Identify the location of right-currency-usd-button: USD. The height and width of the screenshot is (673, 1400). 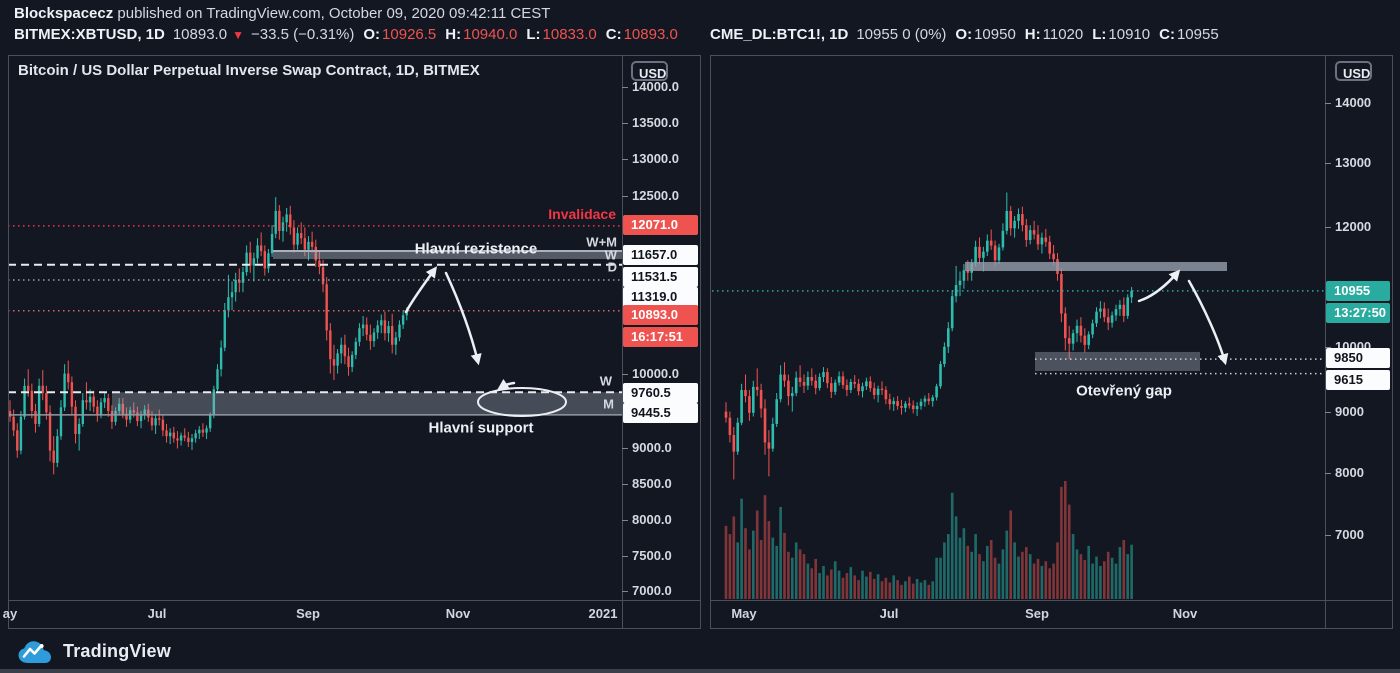
(1353, 71).